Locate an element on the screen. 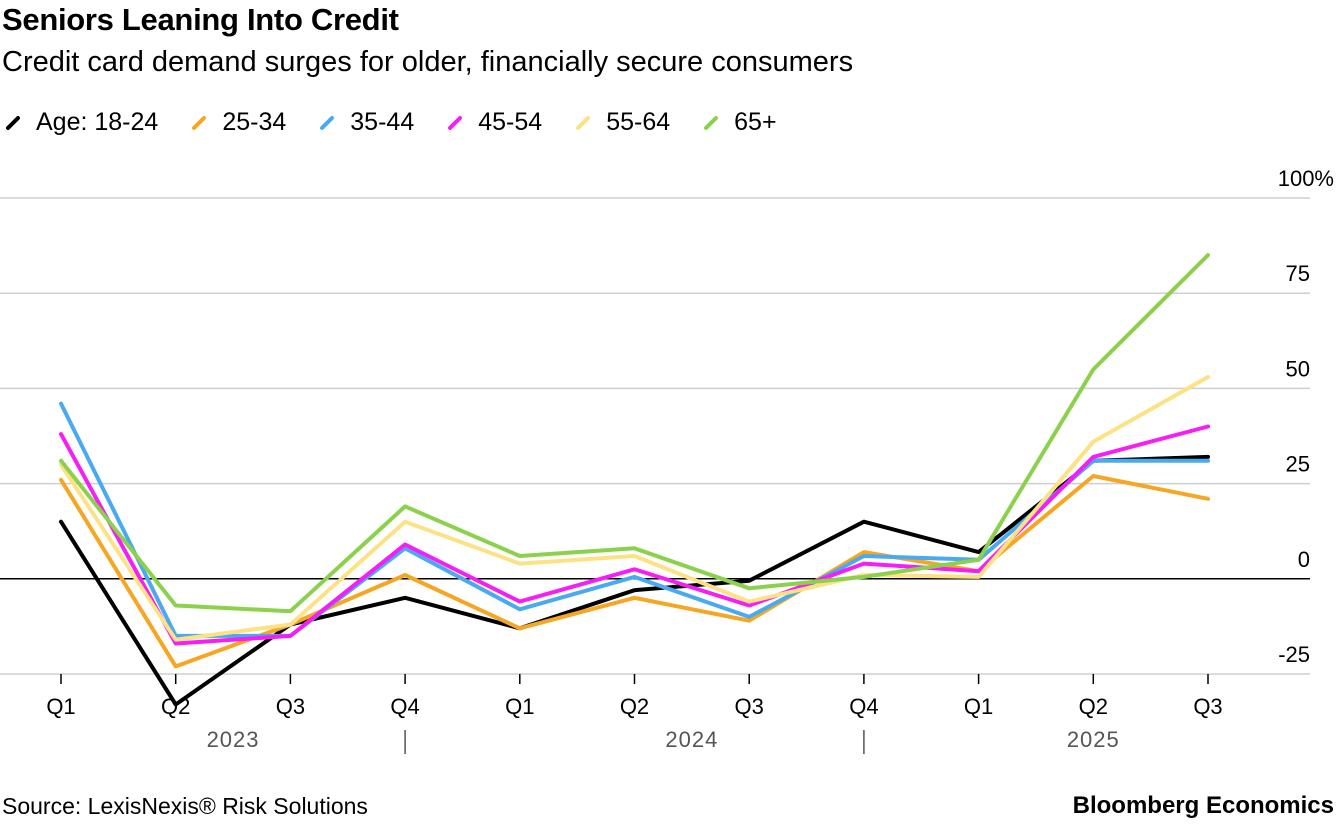 The image size is (1336, 826). y-tick-label: 0 is located at coordinates (1304, 559).